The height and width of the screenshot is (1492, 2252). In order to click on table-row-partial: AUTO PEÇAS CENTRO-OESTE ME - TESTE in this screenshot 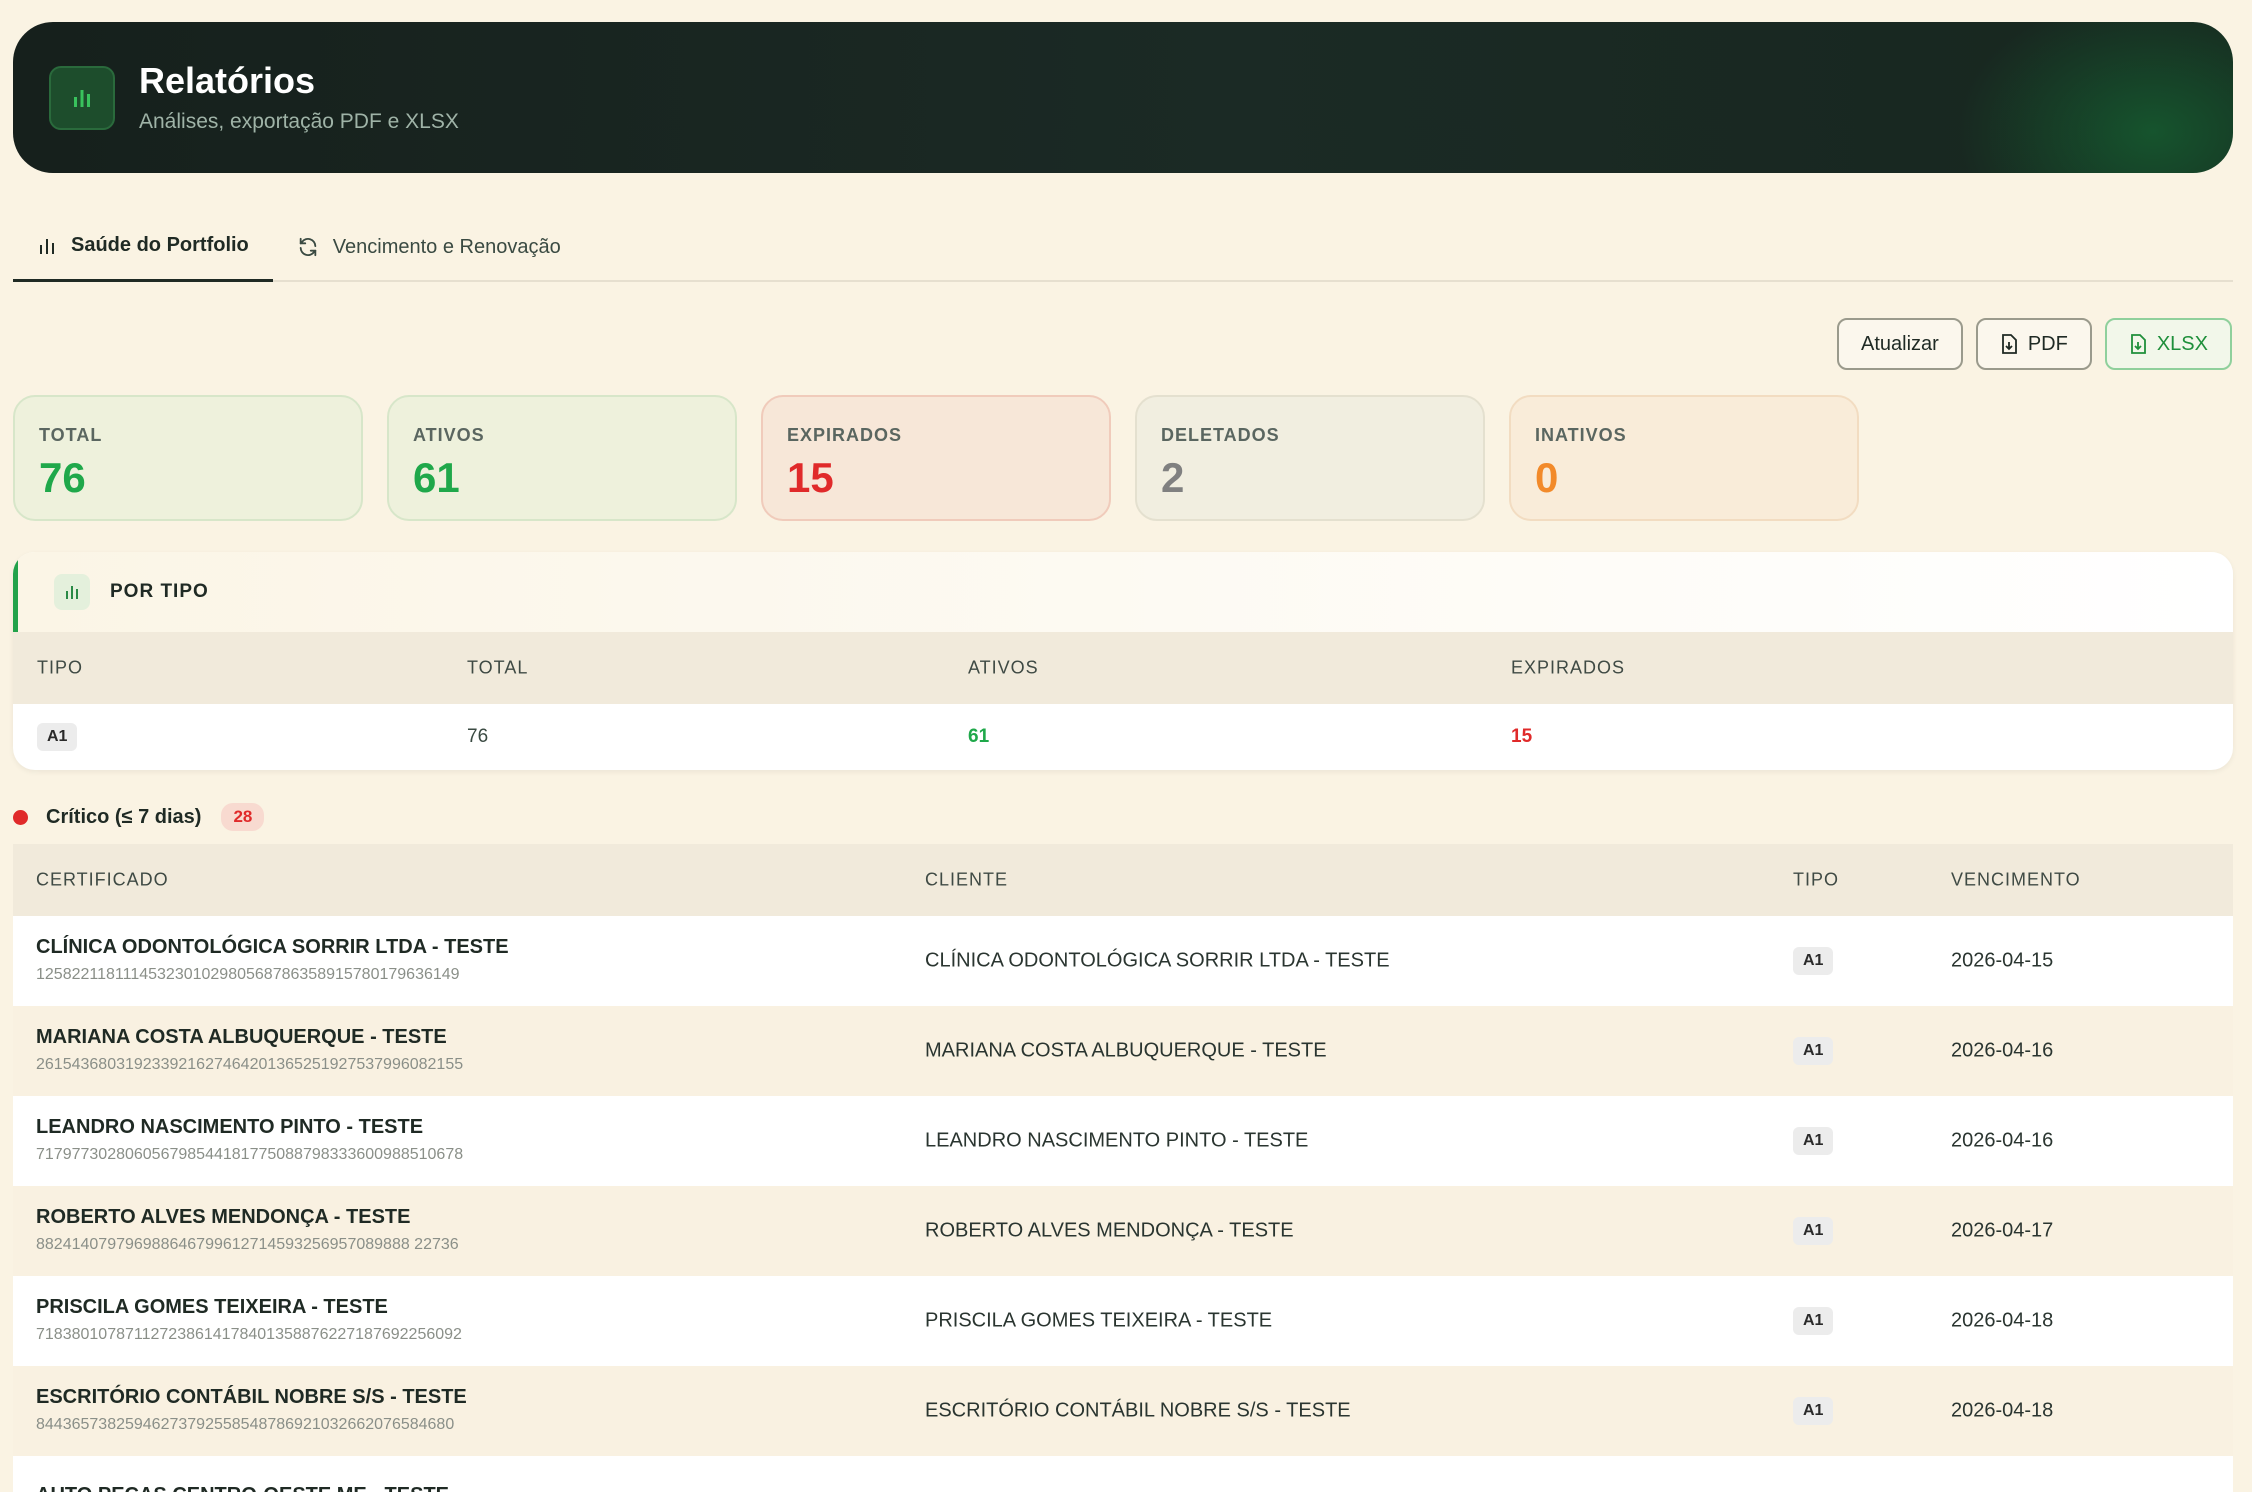, I will do `click(1123, 1474)`.